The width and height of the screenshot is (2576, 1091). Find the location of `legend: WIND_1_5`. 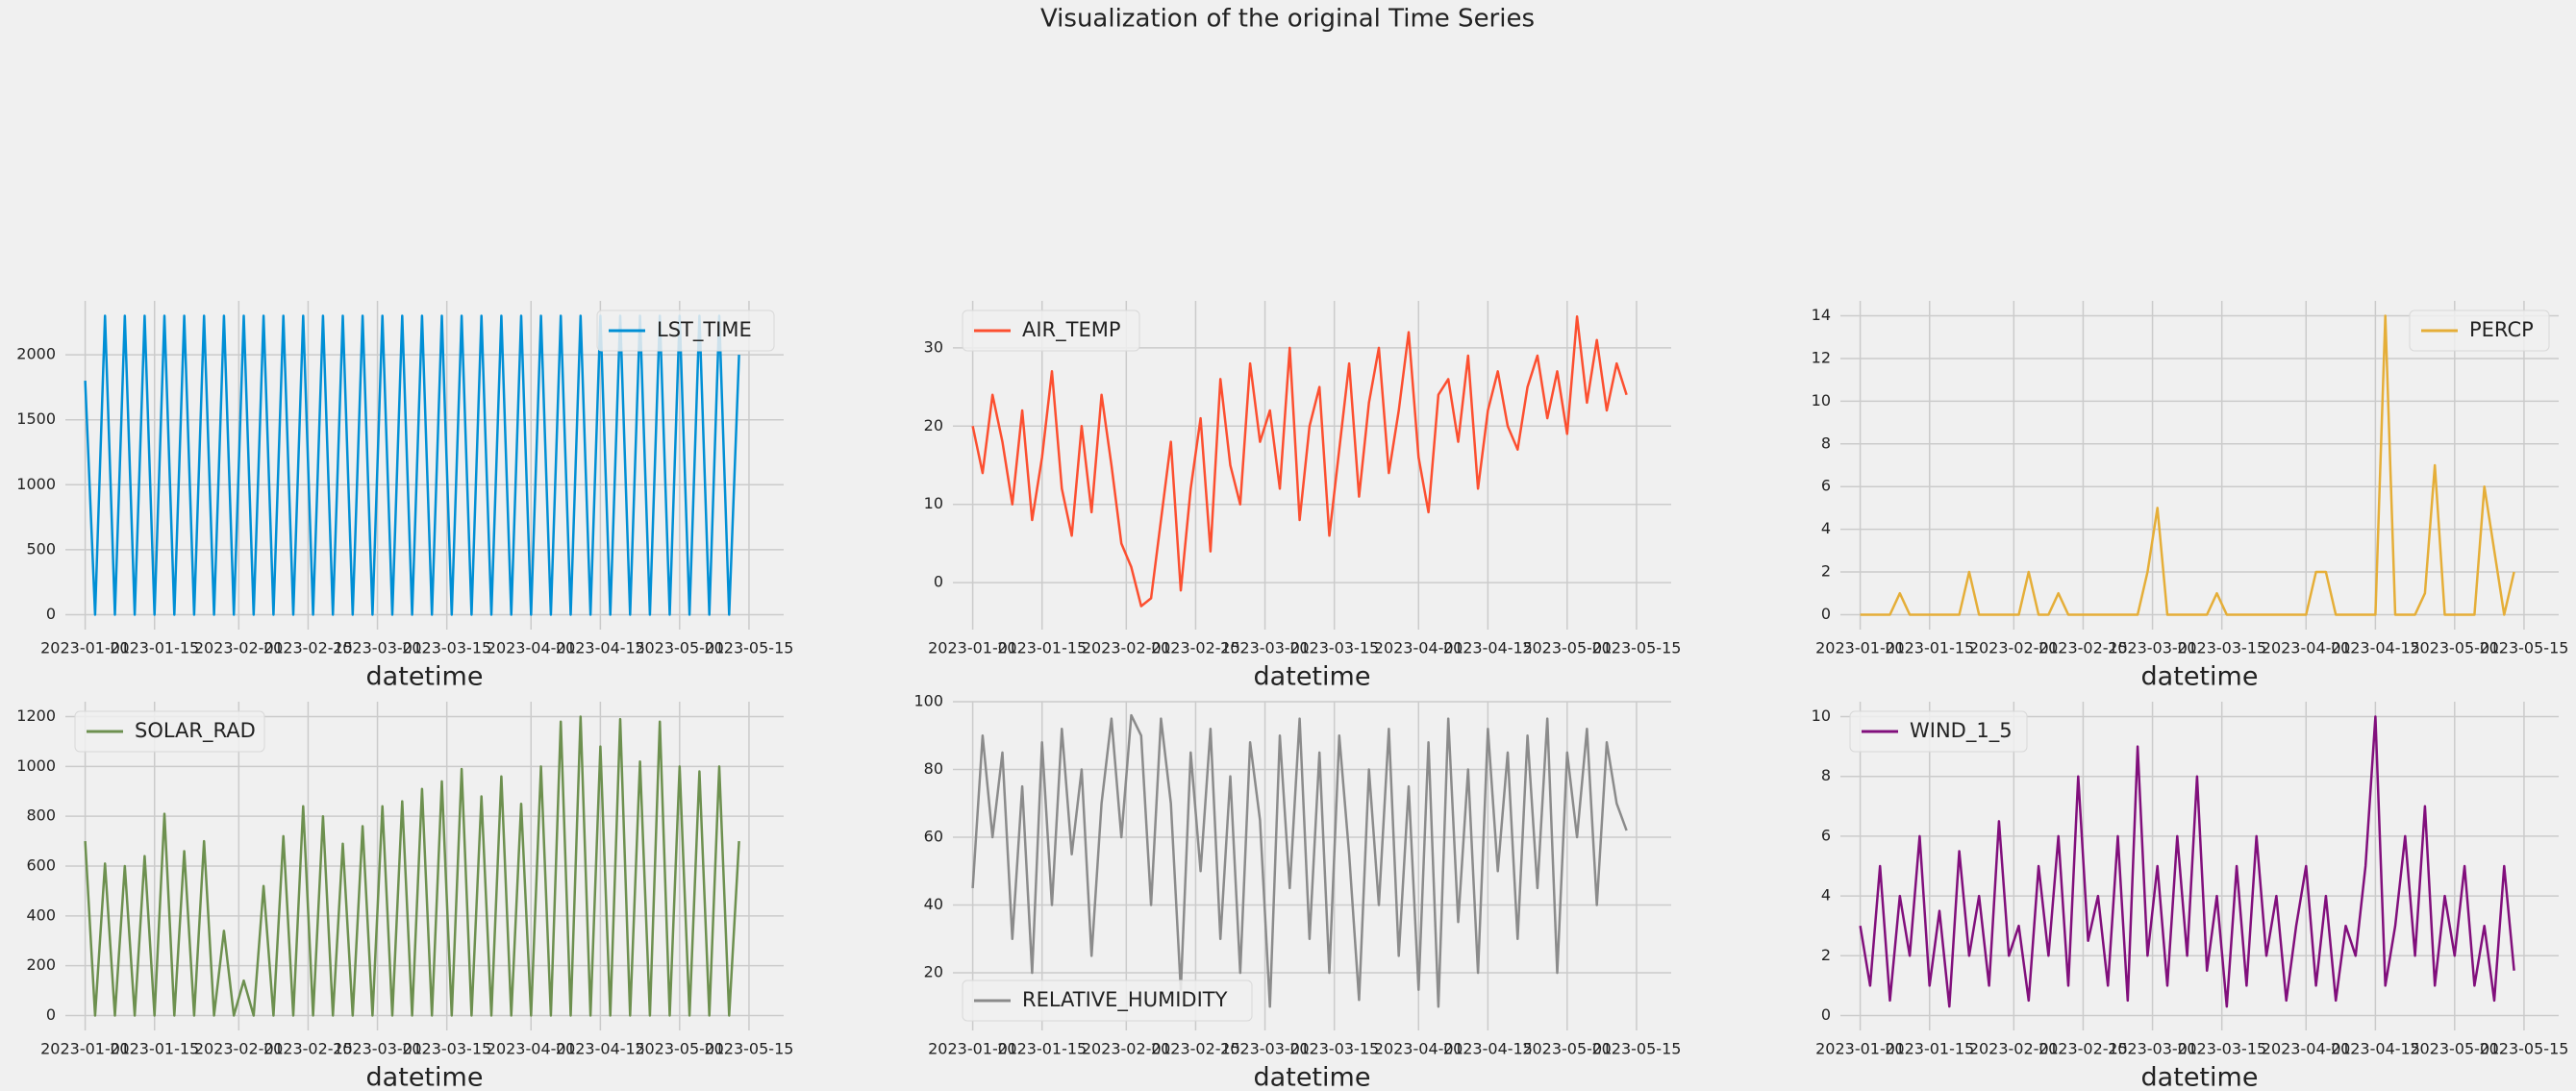

legend: WIND_1_5 is located at coordinates (1938, 731).